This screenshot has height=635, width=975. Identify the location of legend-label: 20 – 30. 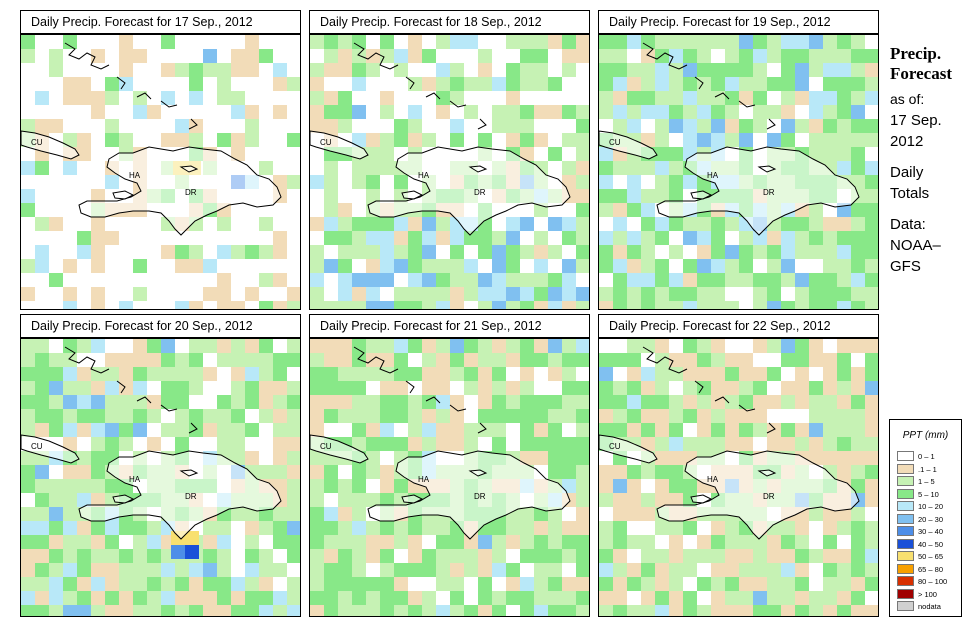
(931, 519).